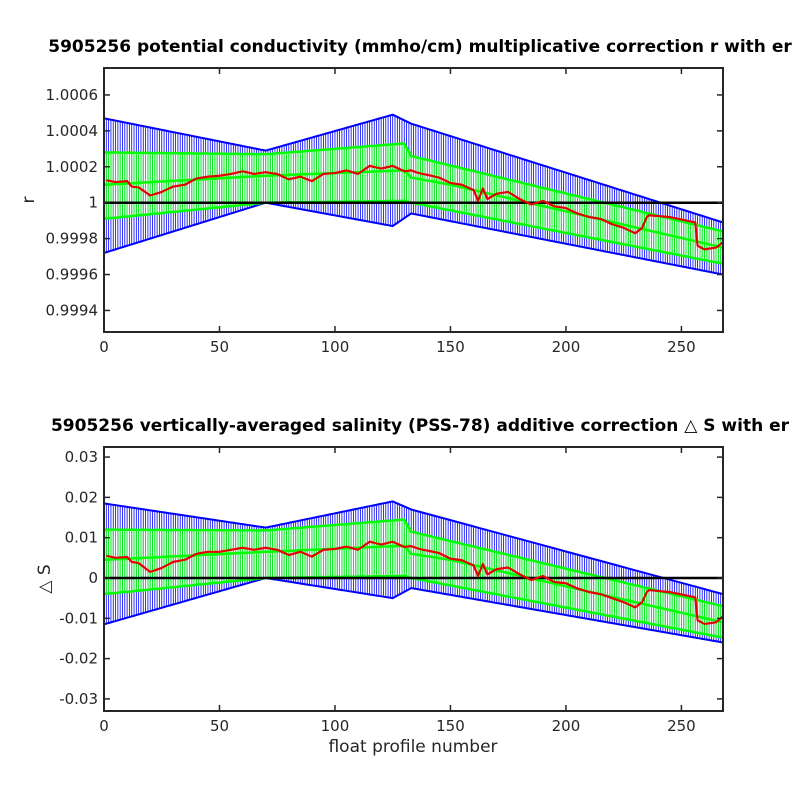 The height and width of the screenshot is (800, 800). Describe the element at coordinates (81, 538) in the screenshot. I see `y-tick-label: 0.01` at that location.